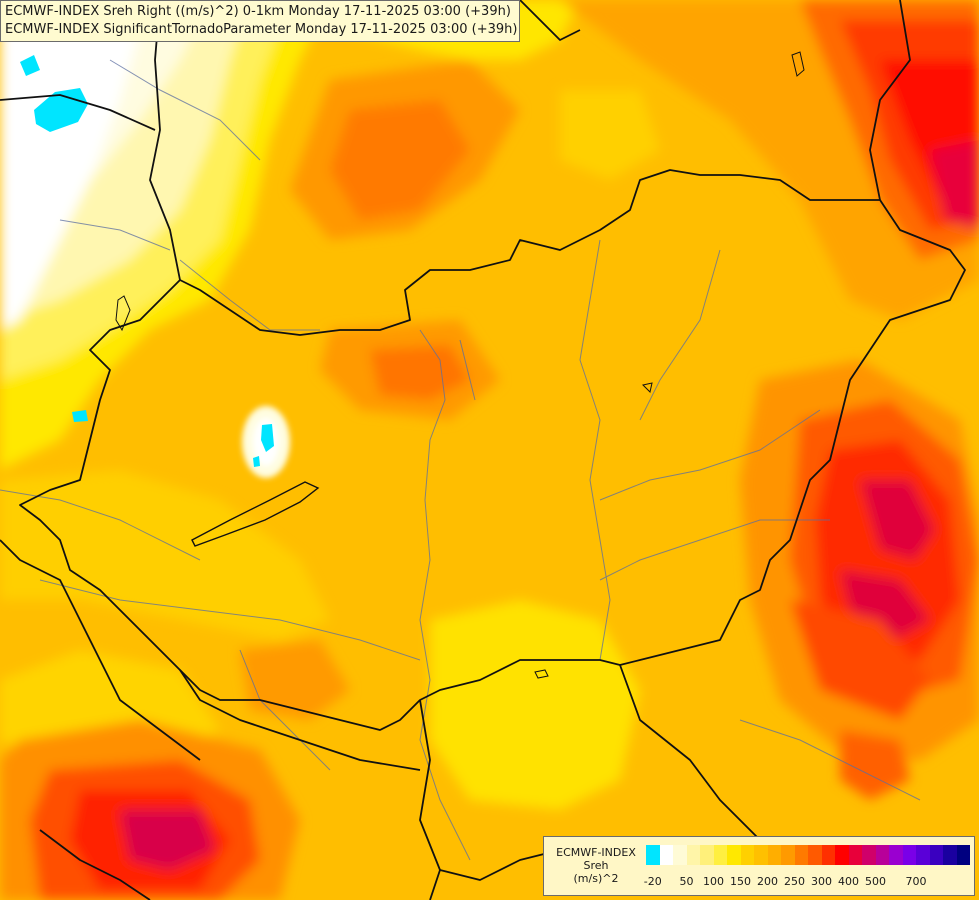 The image size is (979, 900). I want to click on legend-tick-700: 700, so click(916, 881).